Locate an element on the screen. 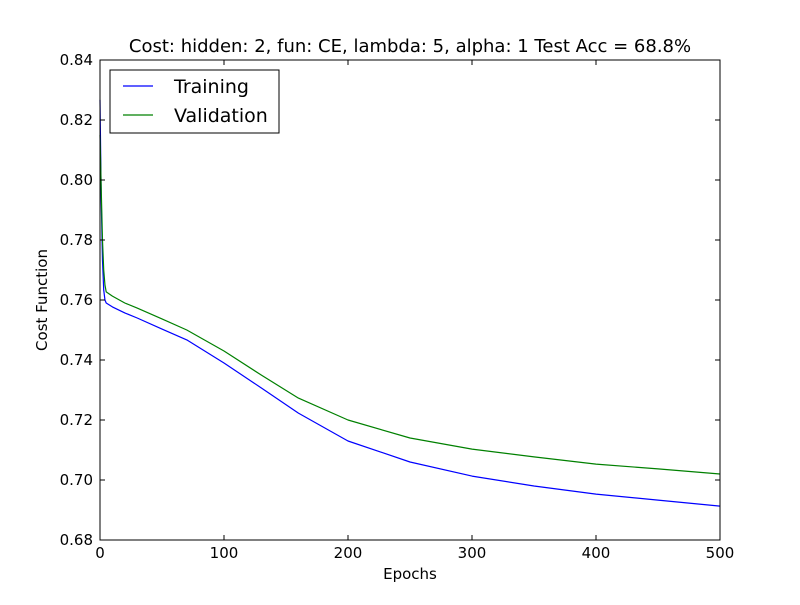 The height and width of the screenshot is (605, 800). y-tick-label: 0.74 is located at coordinates (76, 360).